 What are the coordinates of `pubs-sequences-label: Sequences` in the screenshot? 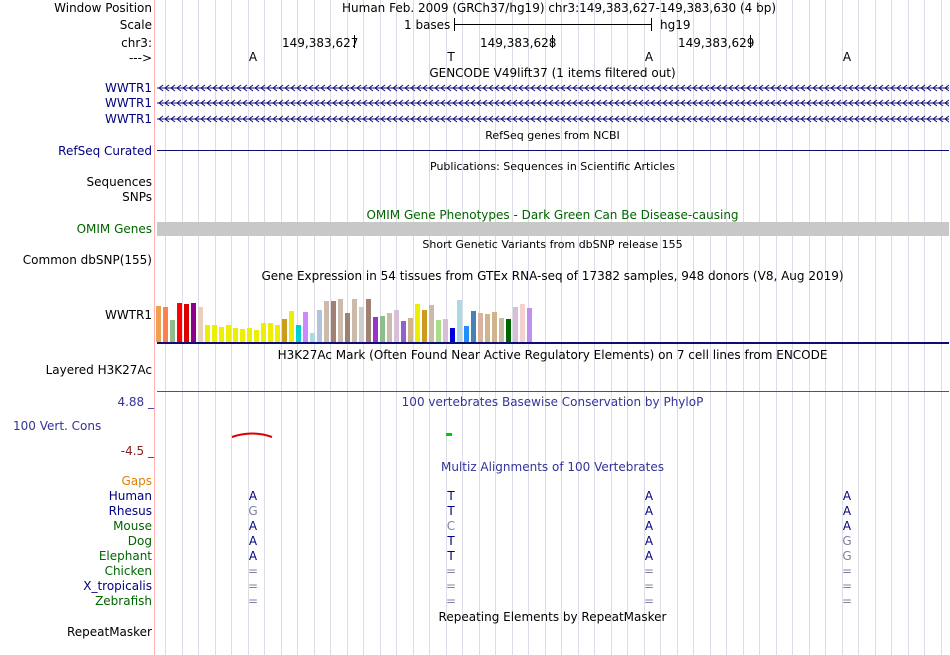 It's located at (119, 182).